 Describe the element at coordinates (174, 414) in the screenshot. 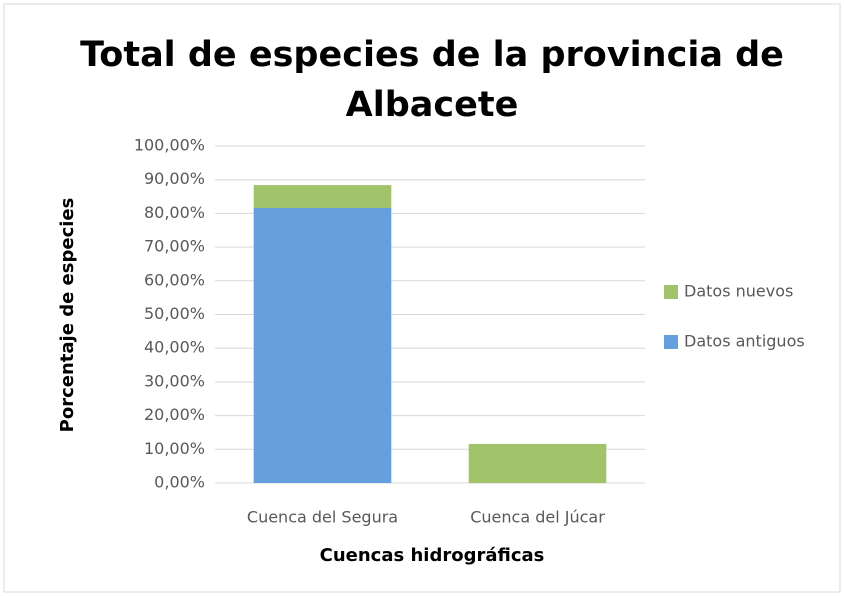

I see `y-tick-label: 20,00%` at that location.